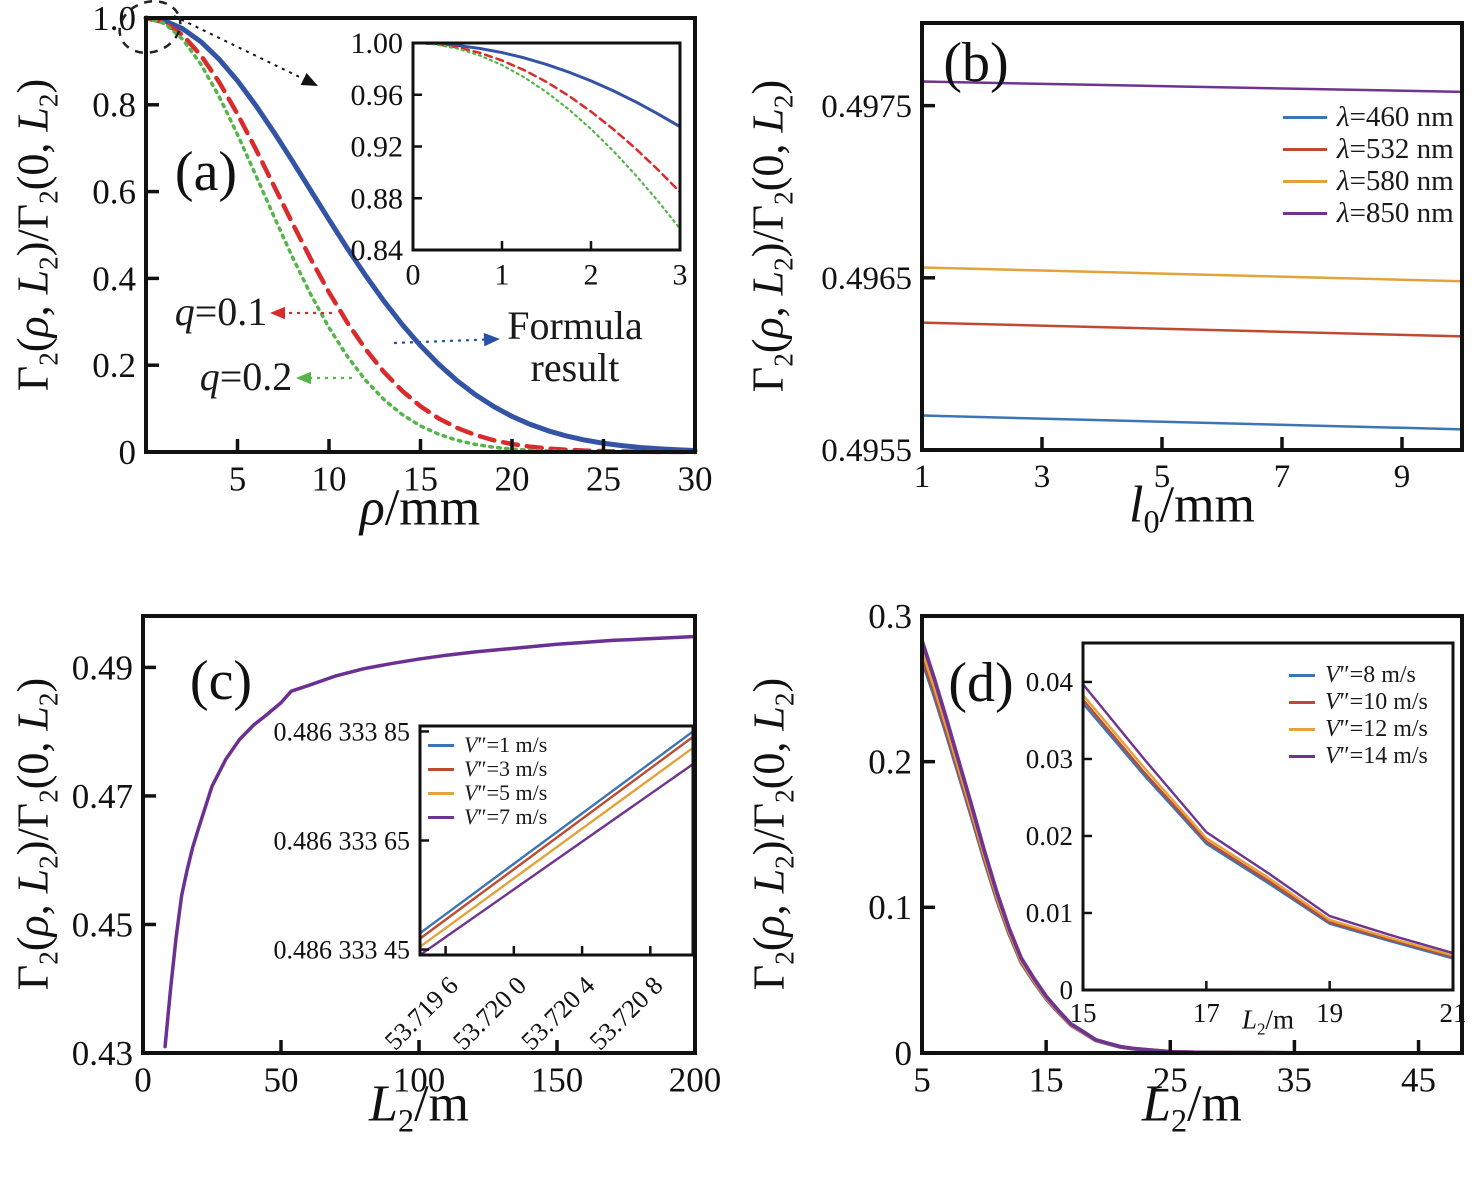 The height and width of the screenshot is (1186, 1476). I want to click on tick-label: 45, so click(1418, 1080).